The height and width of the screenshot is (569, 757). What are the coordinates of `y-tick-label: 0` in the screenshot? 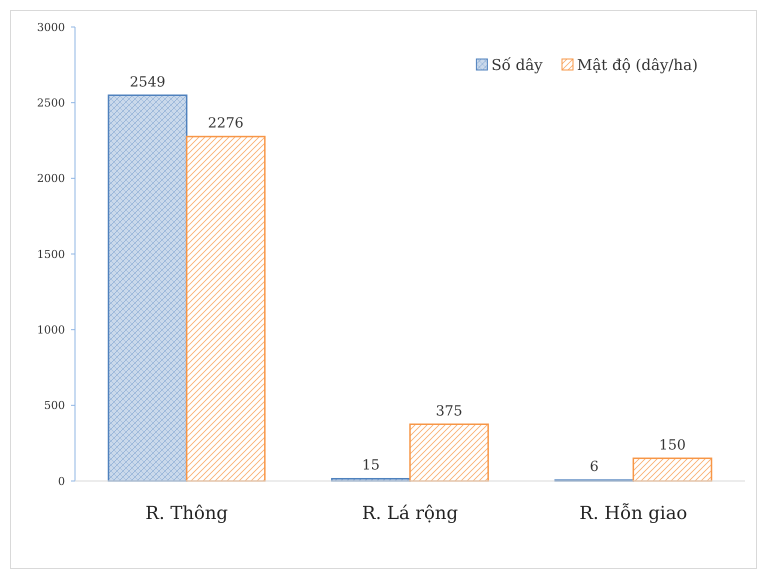 It's located at (61, 481).